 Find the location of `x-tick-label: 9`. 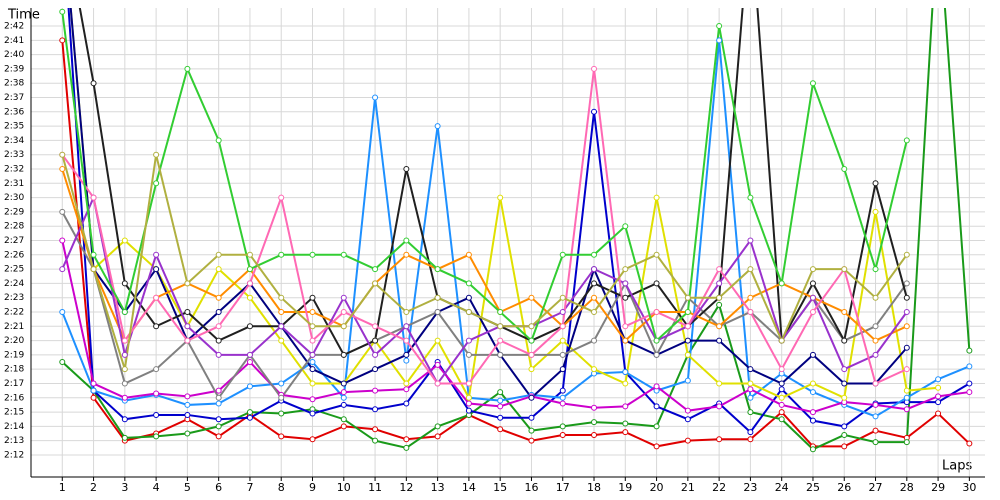

x-tick-label: 9 is located at coordinates (312, 487).